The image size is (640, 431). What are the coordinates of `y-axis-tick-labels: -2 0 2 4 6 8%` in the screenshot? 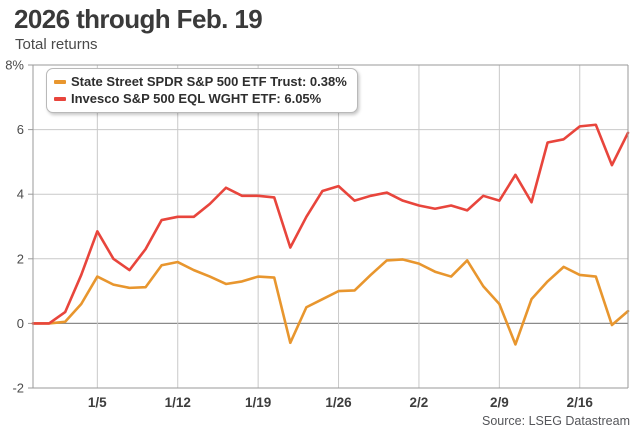 It's located at (14, 227).